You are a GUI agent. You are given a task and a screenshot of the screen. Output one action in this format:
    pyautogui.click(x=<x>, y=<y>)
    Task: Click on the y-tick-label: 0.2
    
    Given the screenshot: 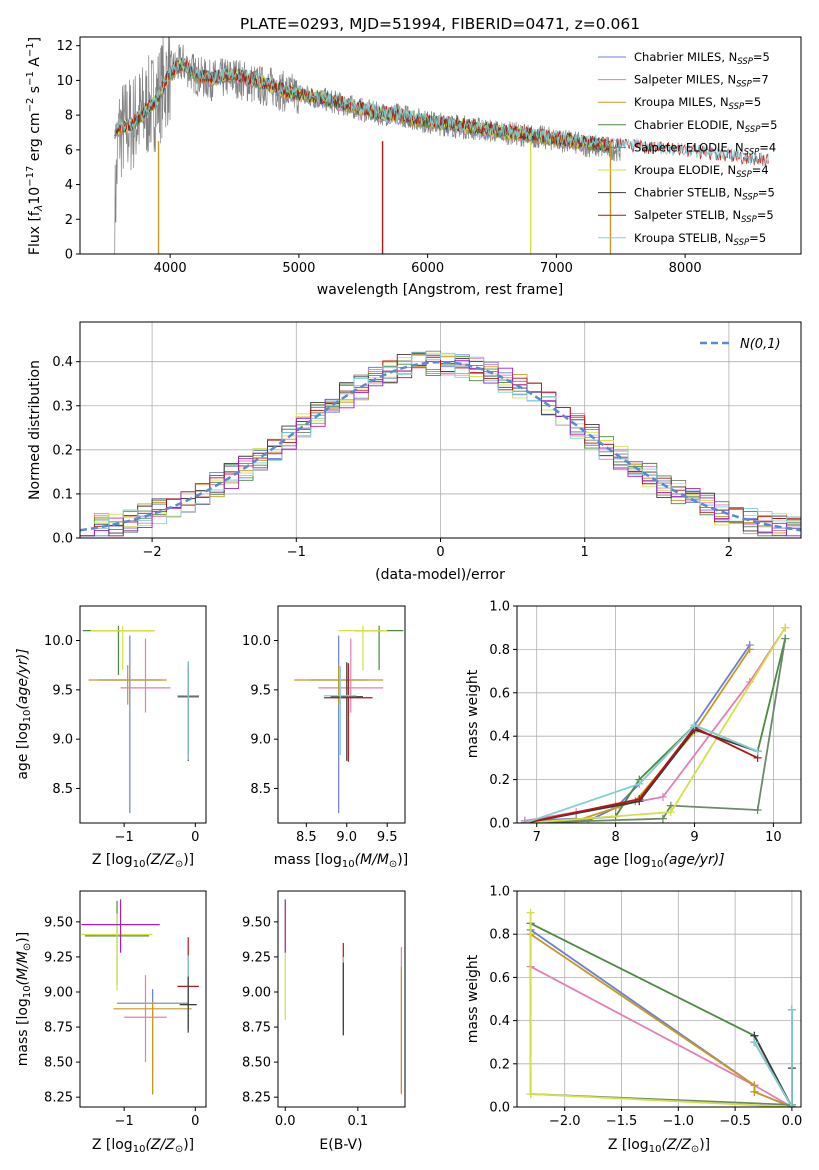 What is the action you would take?
    pyautogui.click(x=499, y=1064)
    